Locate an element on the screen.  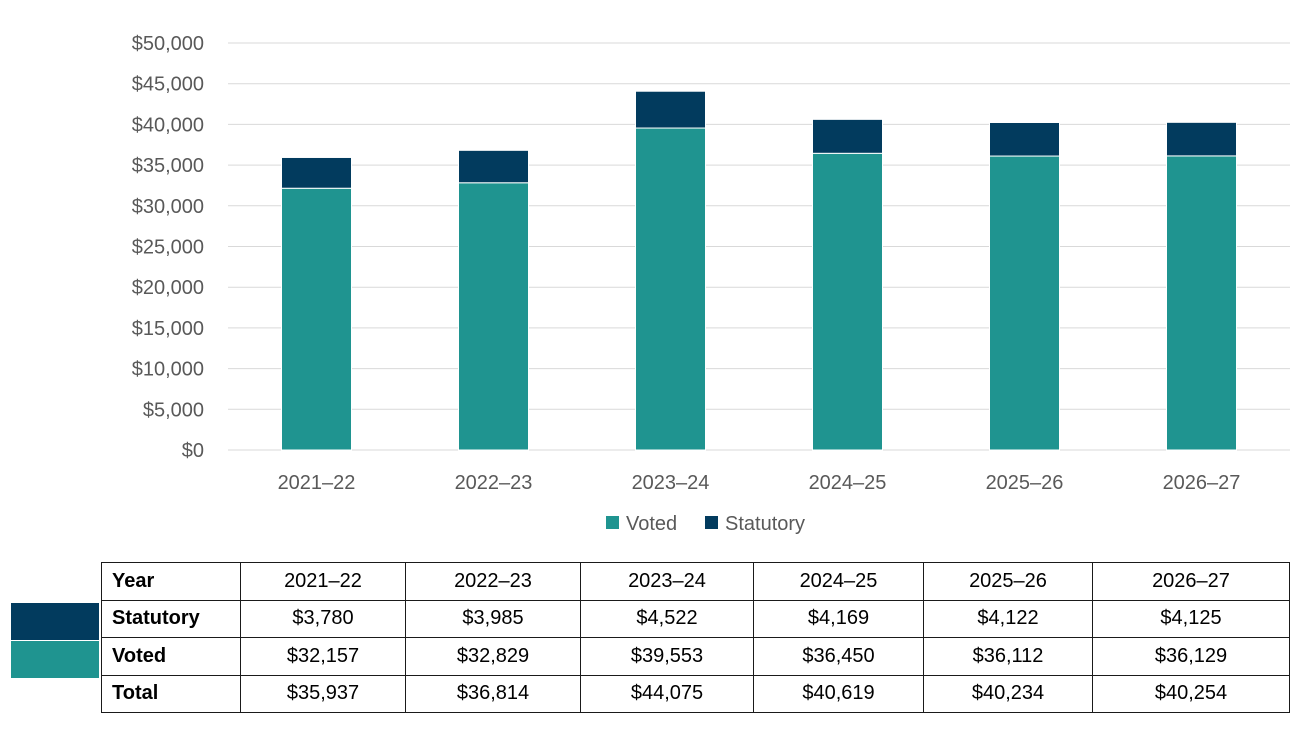
y-tick-label: $20,000 is located at coordinates (168, 288).